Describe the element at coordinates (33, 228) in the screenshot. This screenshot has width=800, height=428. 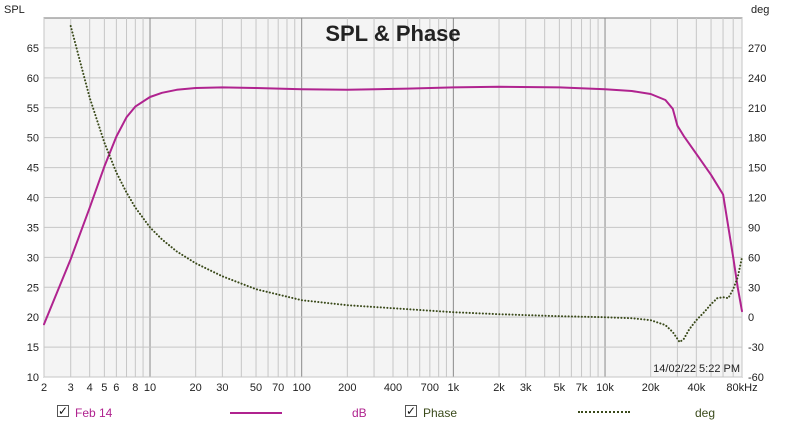
I see `left-y-tick-label: 35` at that location.